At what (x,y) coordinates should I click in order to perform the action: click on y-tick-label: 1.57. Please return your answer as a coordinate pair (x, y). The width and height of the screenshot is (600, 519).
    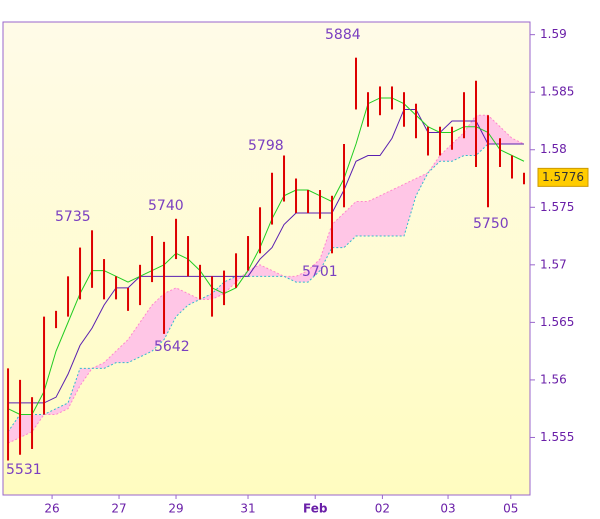
    Looking at the image, I should click on (553, 264).